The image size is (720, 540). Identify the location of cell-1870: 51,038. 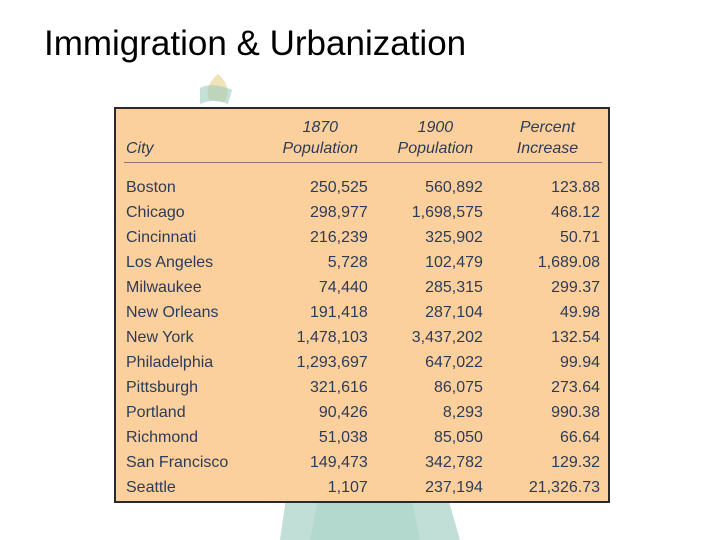
(343, 437).